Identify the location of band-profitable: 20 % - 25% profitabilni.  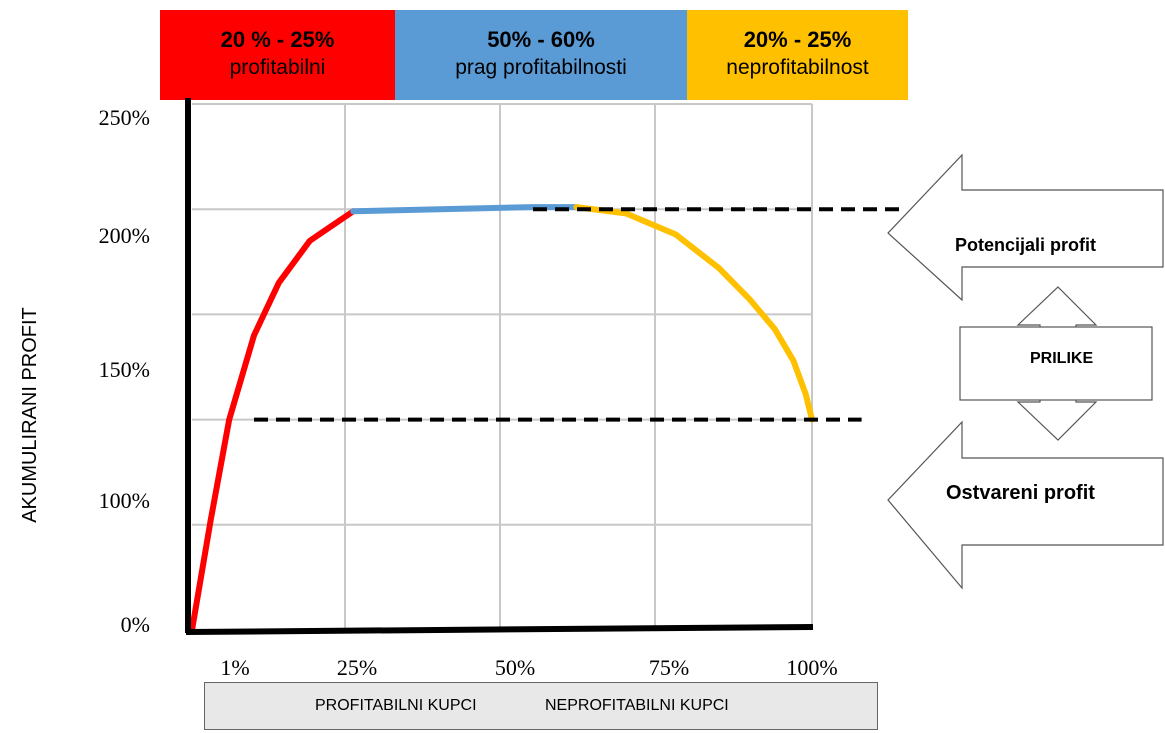
(277, 55).